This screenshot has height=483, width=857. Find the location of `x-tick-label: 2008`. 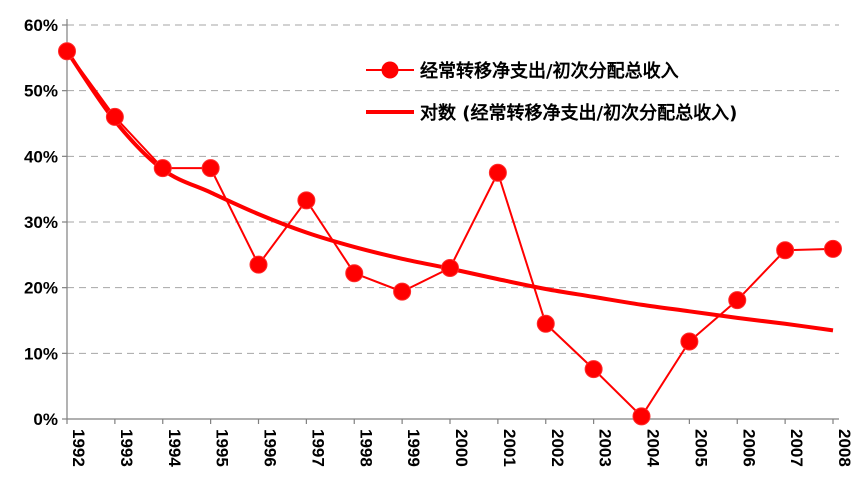

x-tick-label: 2008 is located at coordinates (844, 448).